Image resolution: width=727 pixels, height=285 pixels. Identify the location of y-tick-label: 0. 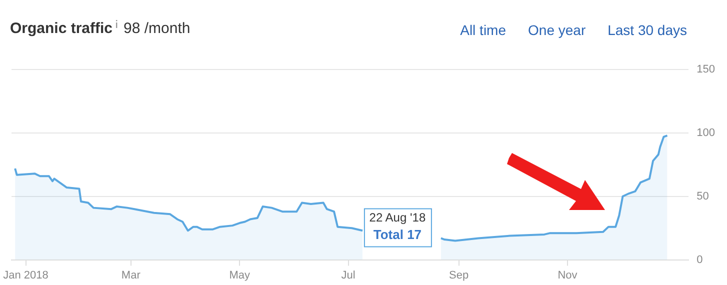
(699, 260).